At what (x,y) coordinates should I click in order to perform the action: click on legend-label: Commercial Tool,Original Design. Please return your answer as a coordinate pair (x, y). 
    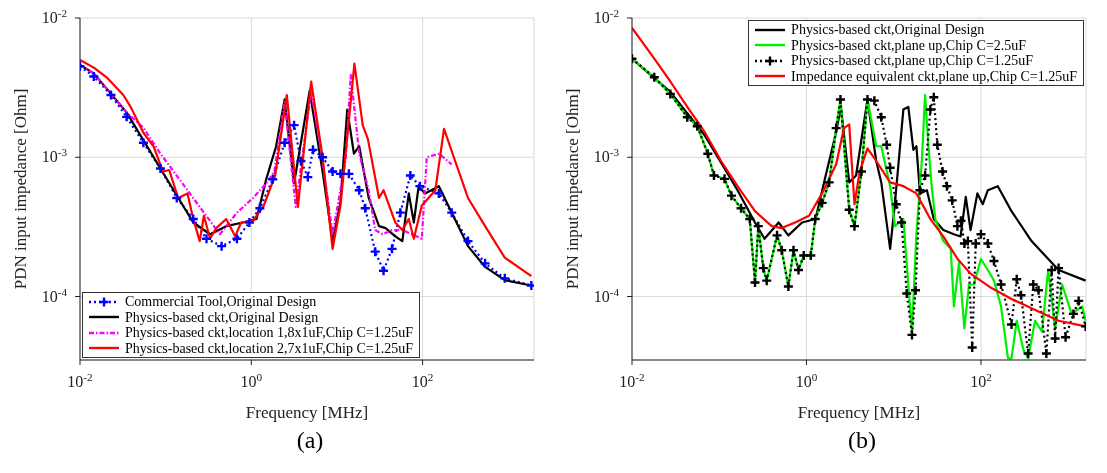
    Looking at the image, I should click on (221, 302).